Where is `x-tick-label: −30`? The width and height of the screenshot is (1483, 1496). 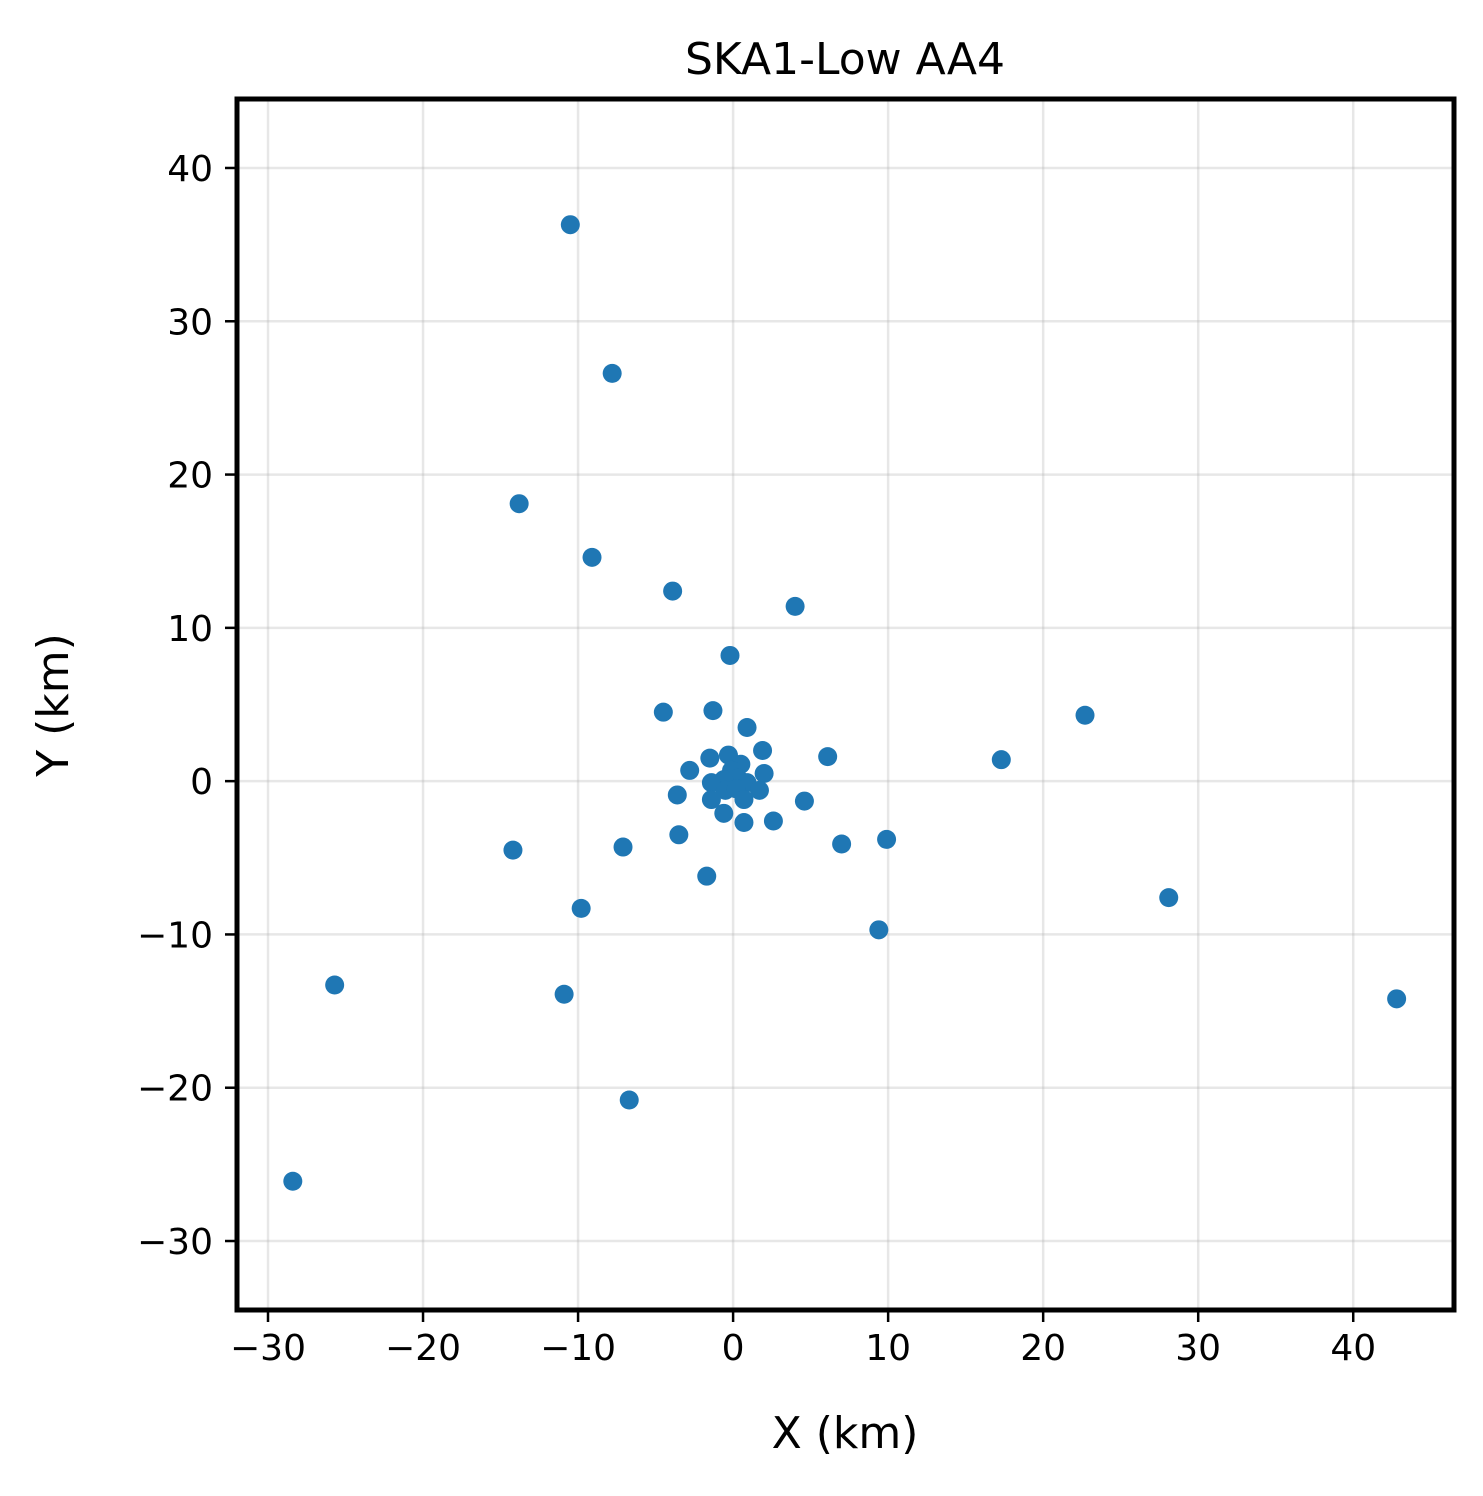 x-tick-label: −30 is located at coordinates (268, 1348).